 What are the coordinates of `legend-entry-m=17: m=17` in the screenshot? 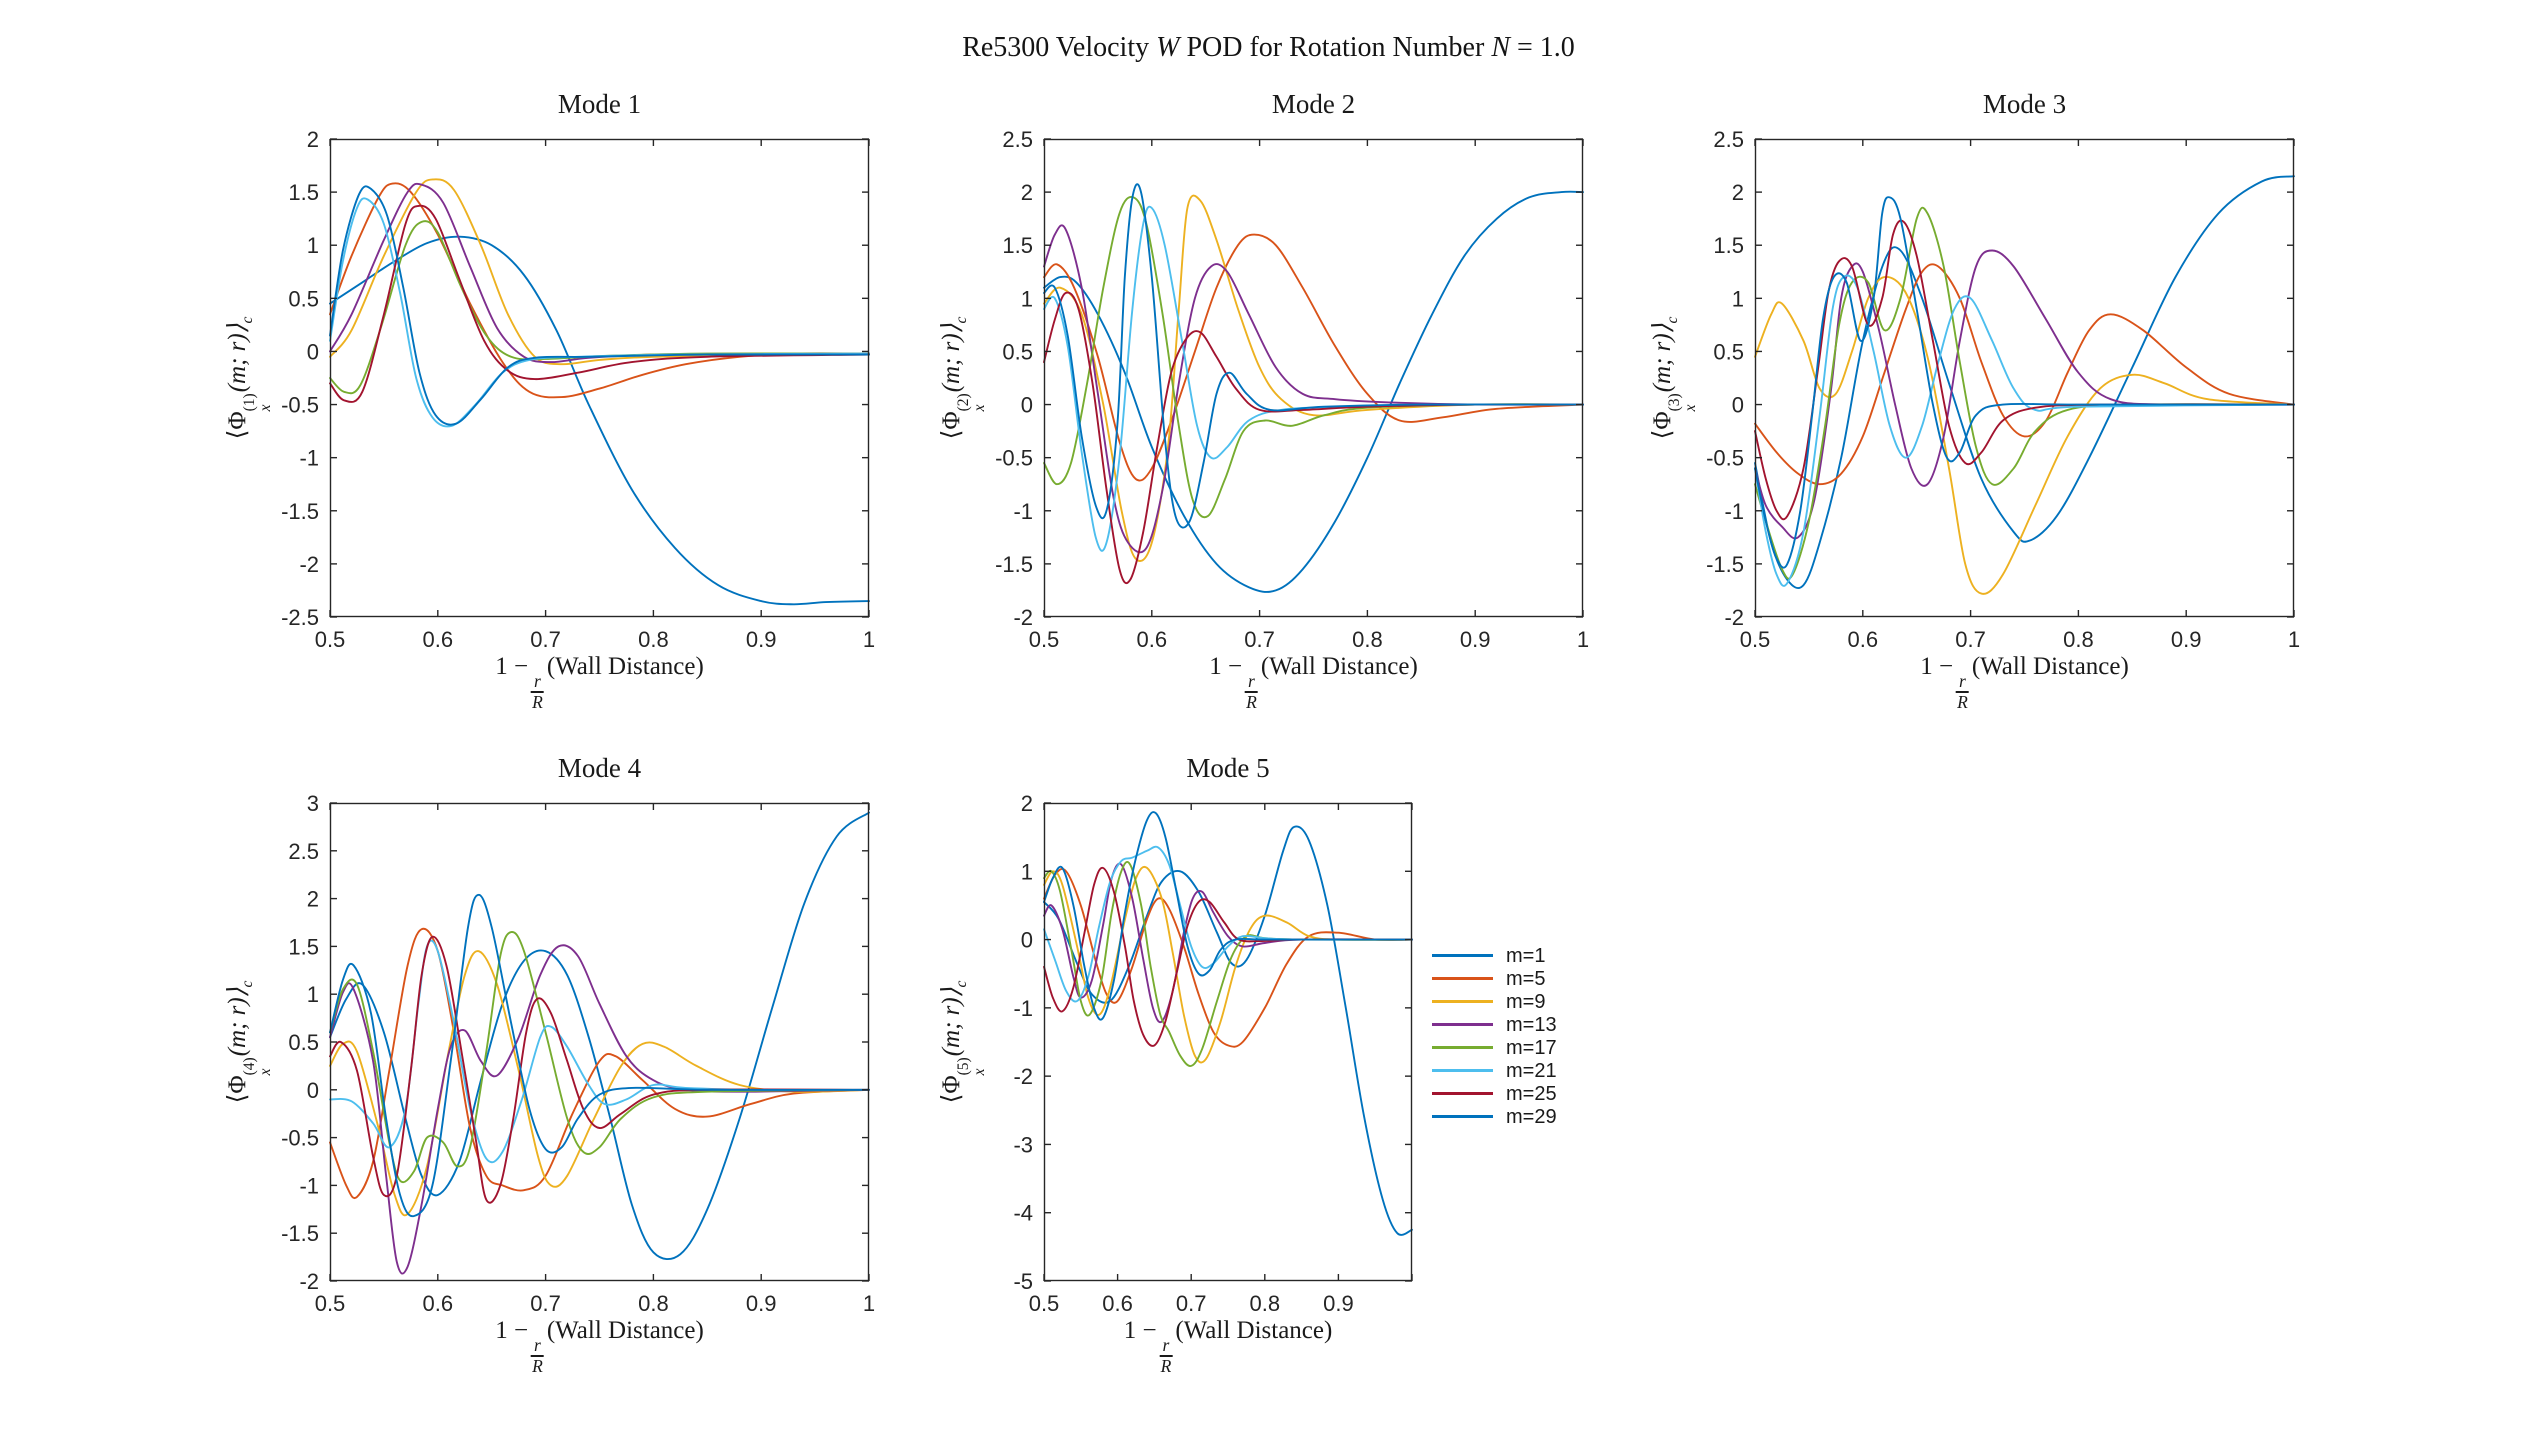 It's located at (1494, 1047).